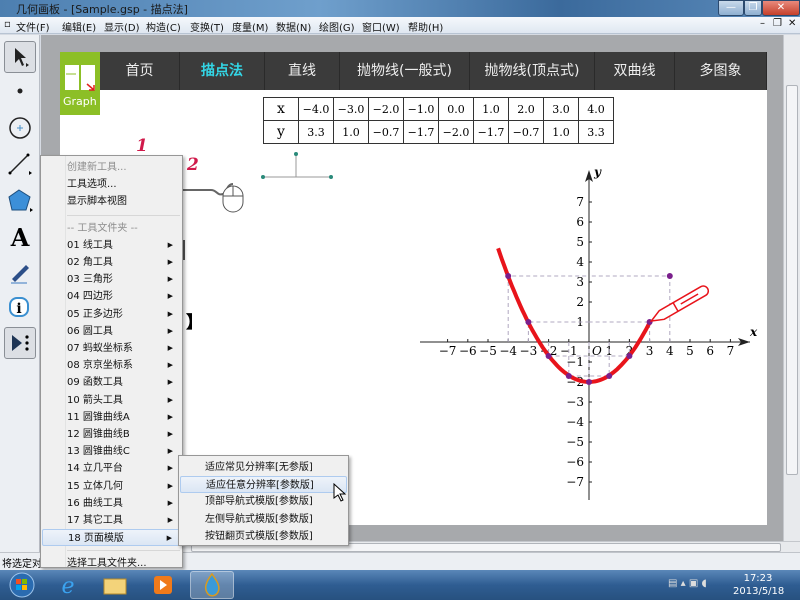 The height and width of the screenshot is (600, 800). I want to click on menu-item-label: 显示脚本视图, so click(97, 202).